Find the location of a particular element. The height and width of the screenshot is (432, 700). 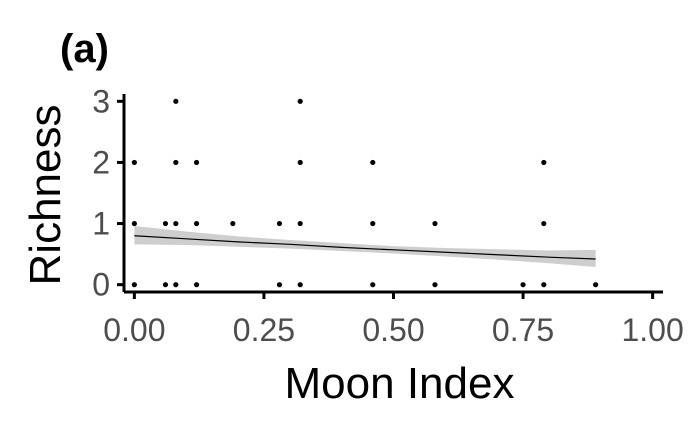

x-tick-label: 0.25 is located at coordinates (264, 330).